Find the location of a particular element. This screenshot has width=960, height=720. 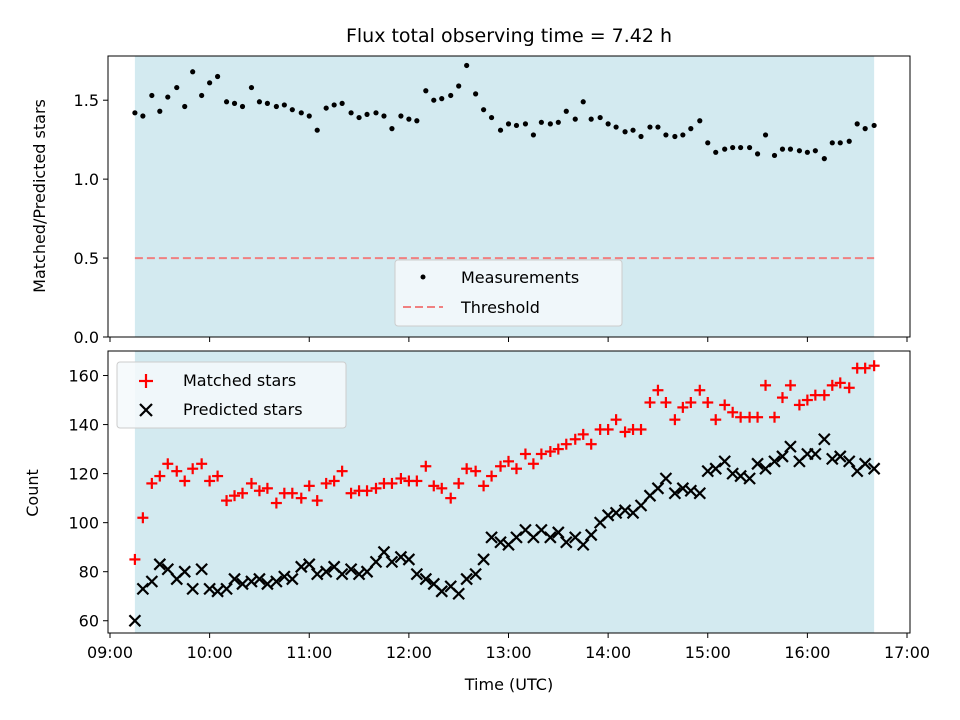

top-legend: Measurements Threshold is located at coordinates (508, 293).